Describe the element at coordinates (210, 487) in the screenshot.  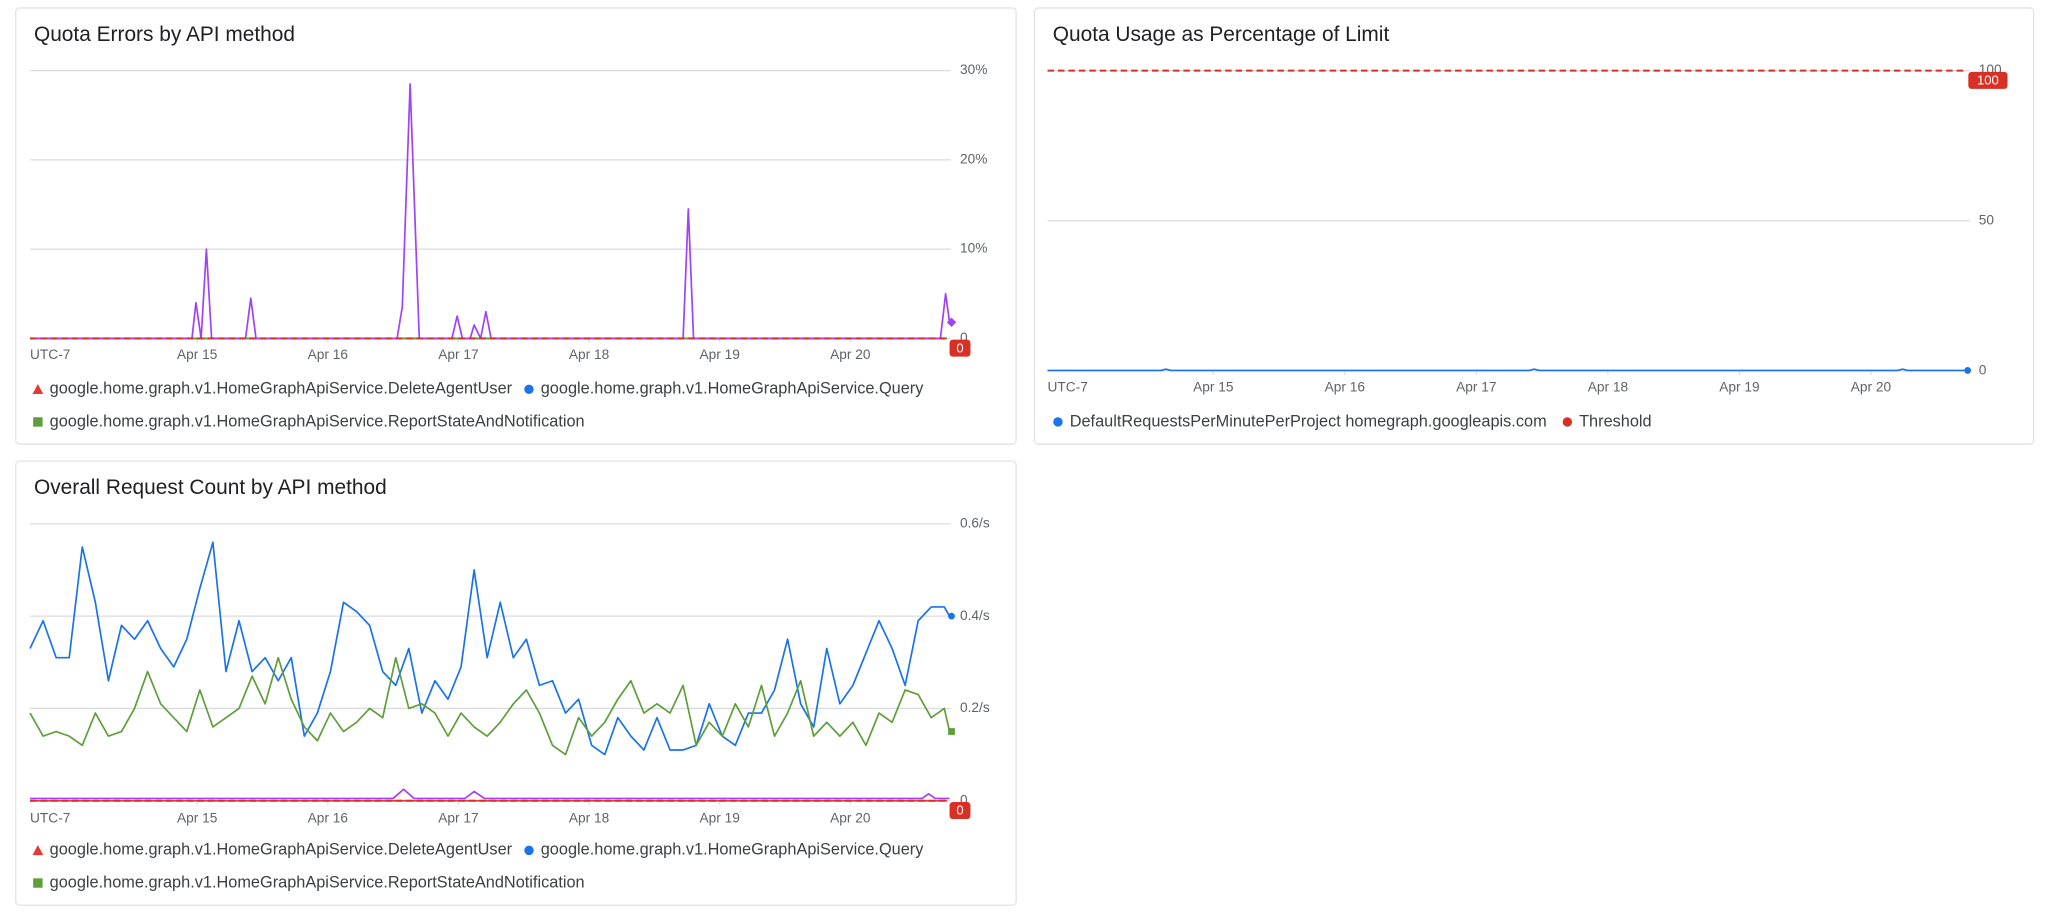
I see `chart-title: Overall Request Count by API method` at that location.